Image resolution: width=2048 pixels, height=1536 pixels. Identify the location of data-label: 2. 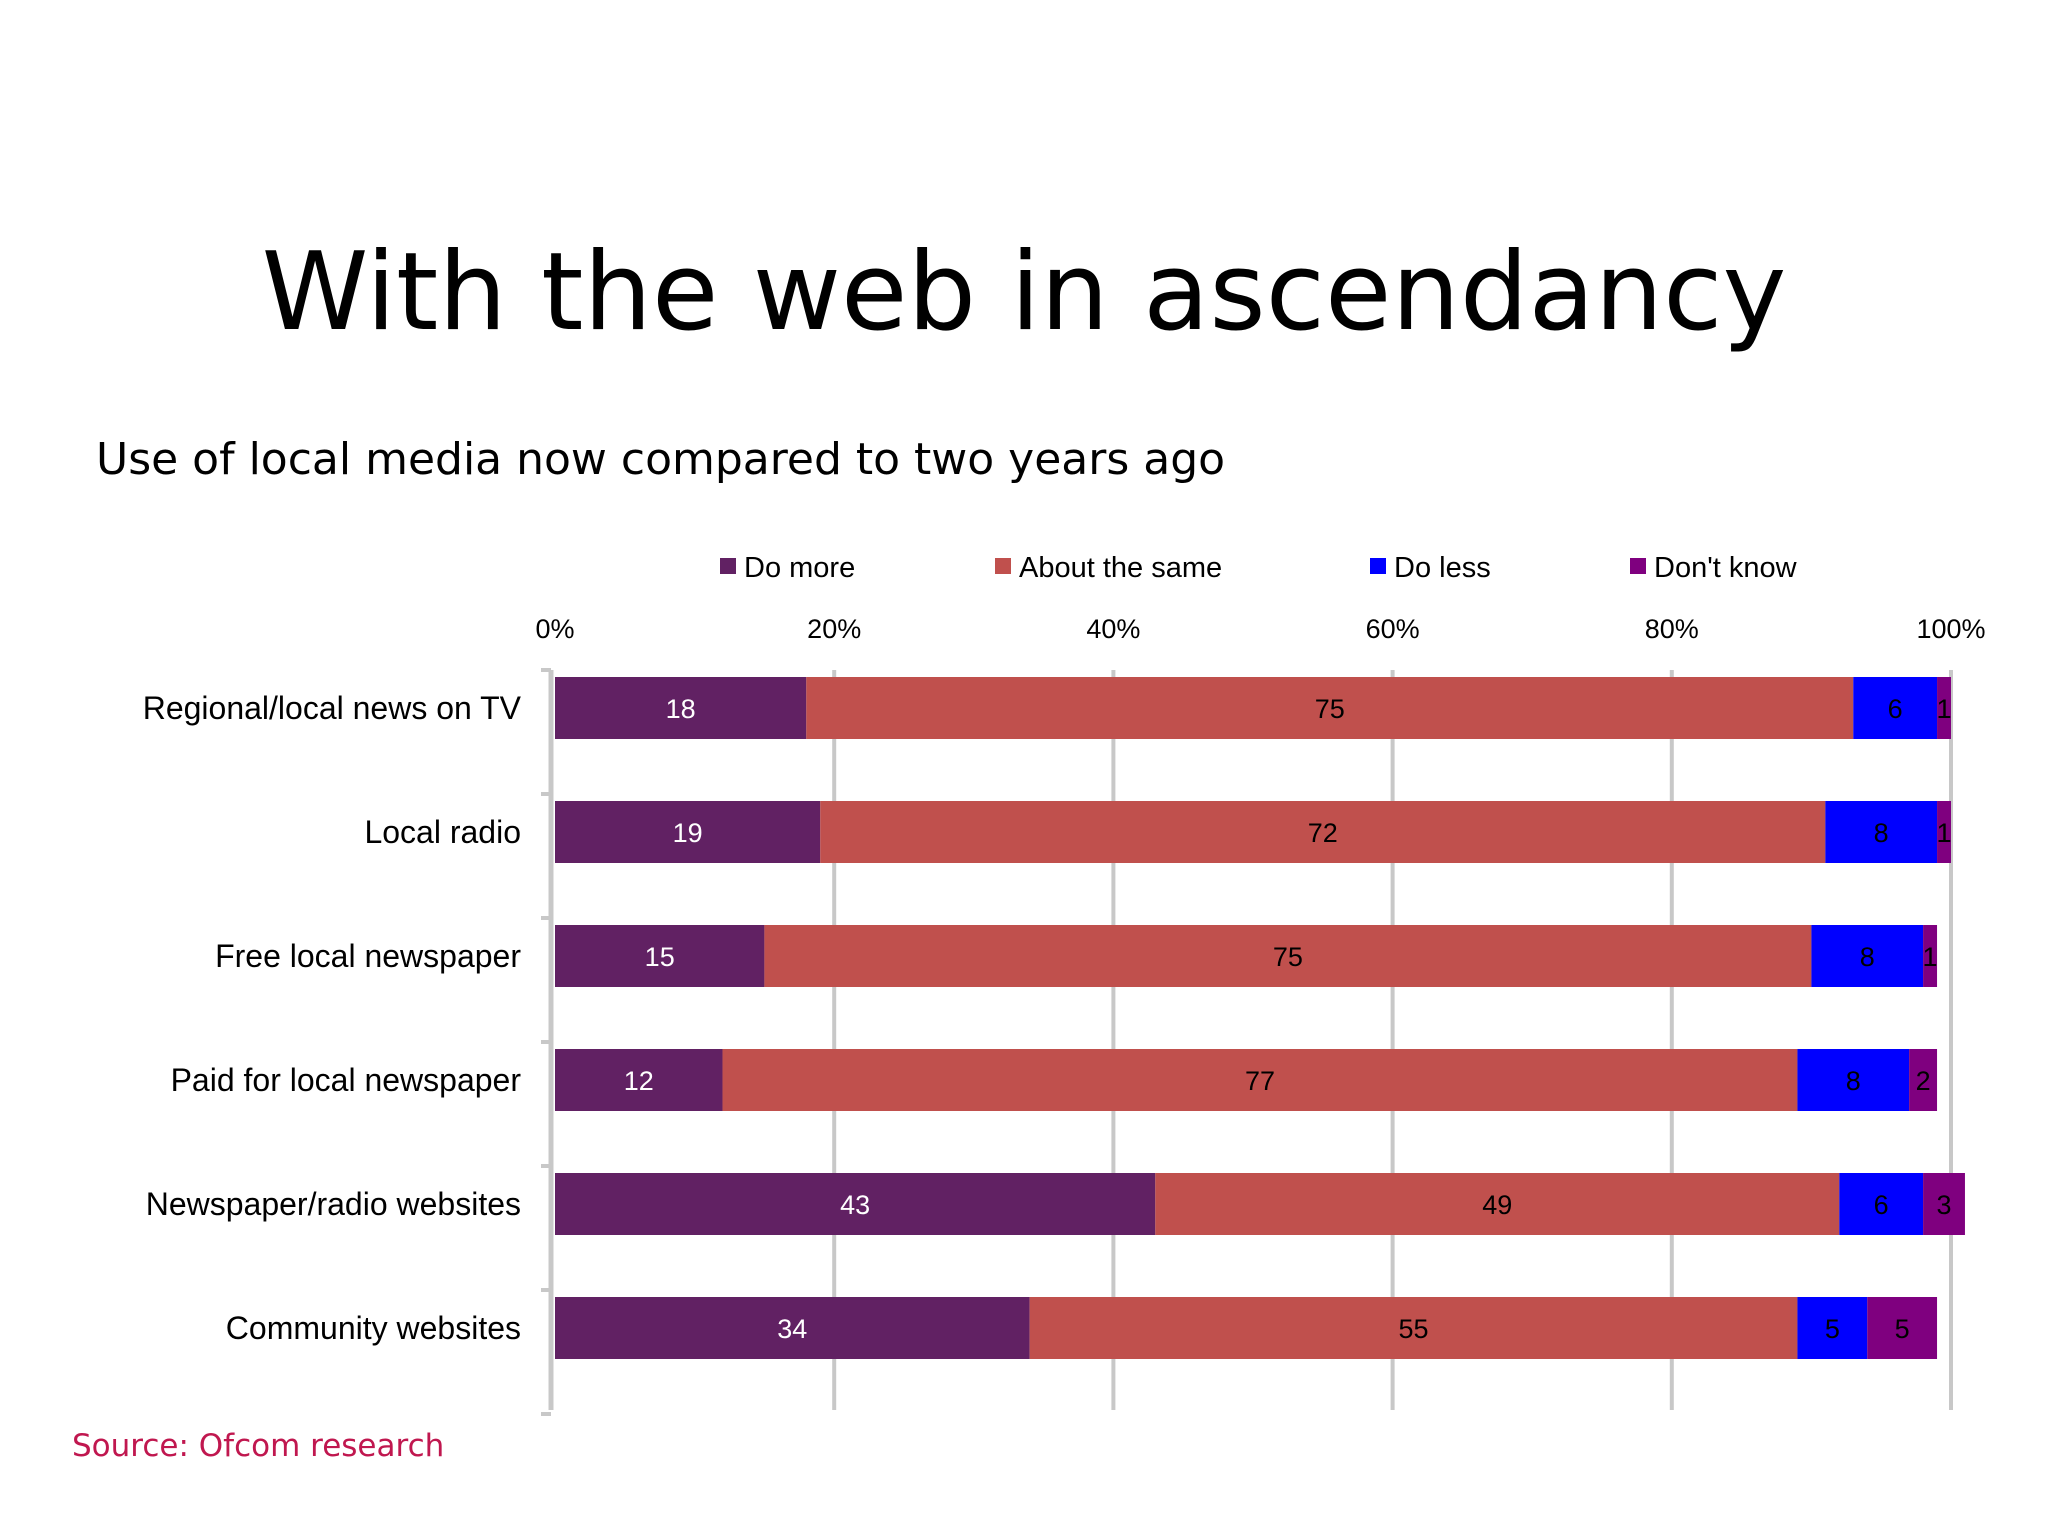
(1923, 1081).